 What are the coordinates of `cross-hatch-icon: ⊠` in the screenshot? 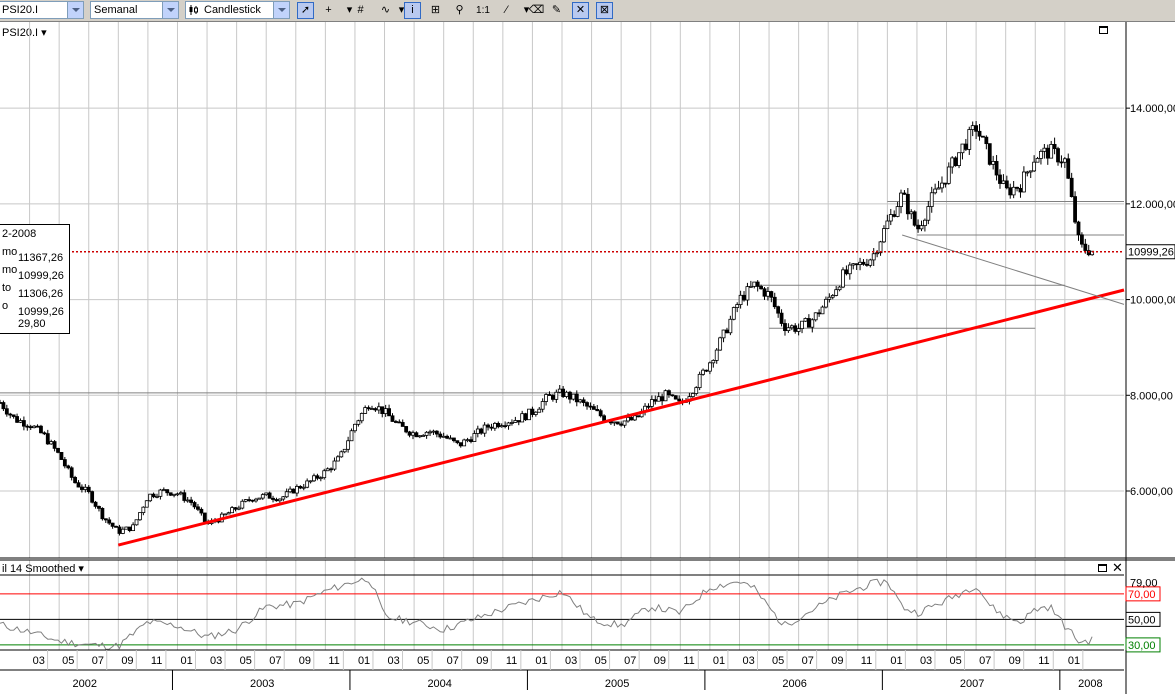 It's located at (604, 10).